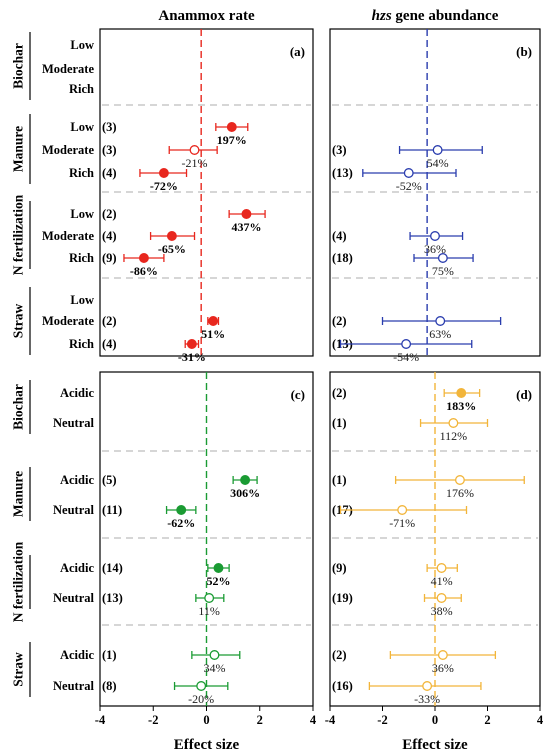 This screenshot has width=550, height=756. I want to click on title-text: Anammox rate, so click(206, 16).